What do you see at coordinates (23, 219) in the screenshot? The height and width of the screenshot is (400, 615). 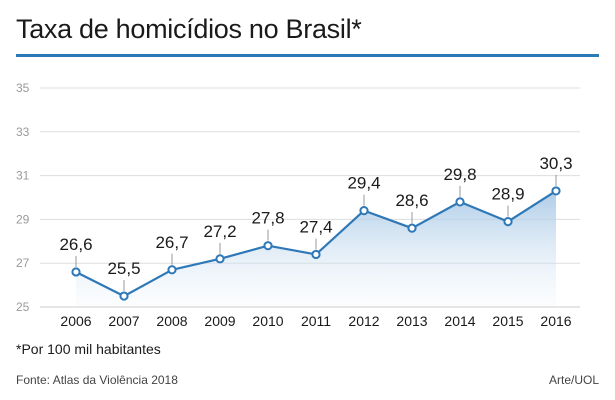 I see `y-tick-label: 29` at bounding box center [23, 219].